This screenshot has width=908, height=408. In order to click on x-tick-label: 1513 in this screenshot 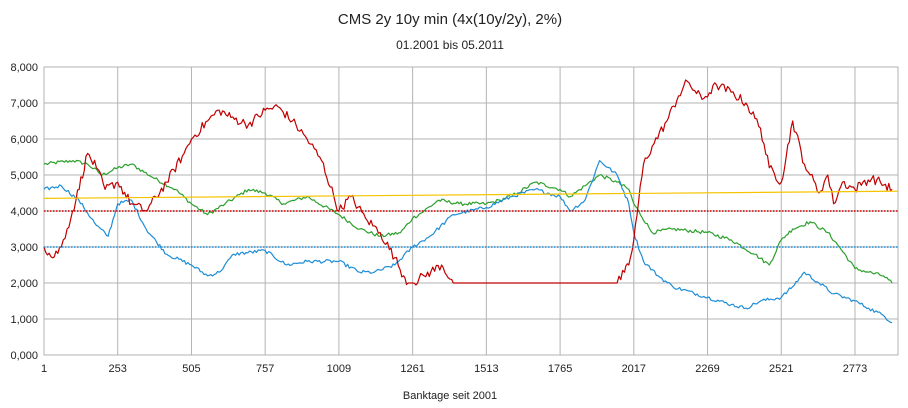, I will do `click(486, 369)`.